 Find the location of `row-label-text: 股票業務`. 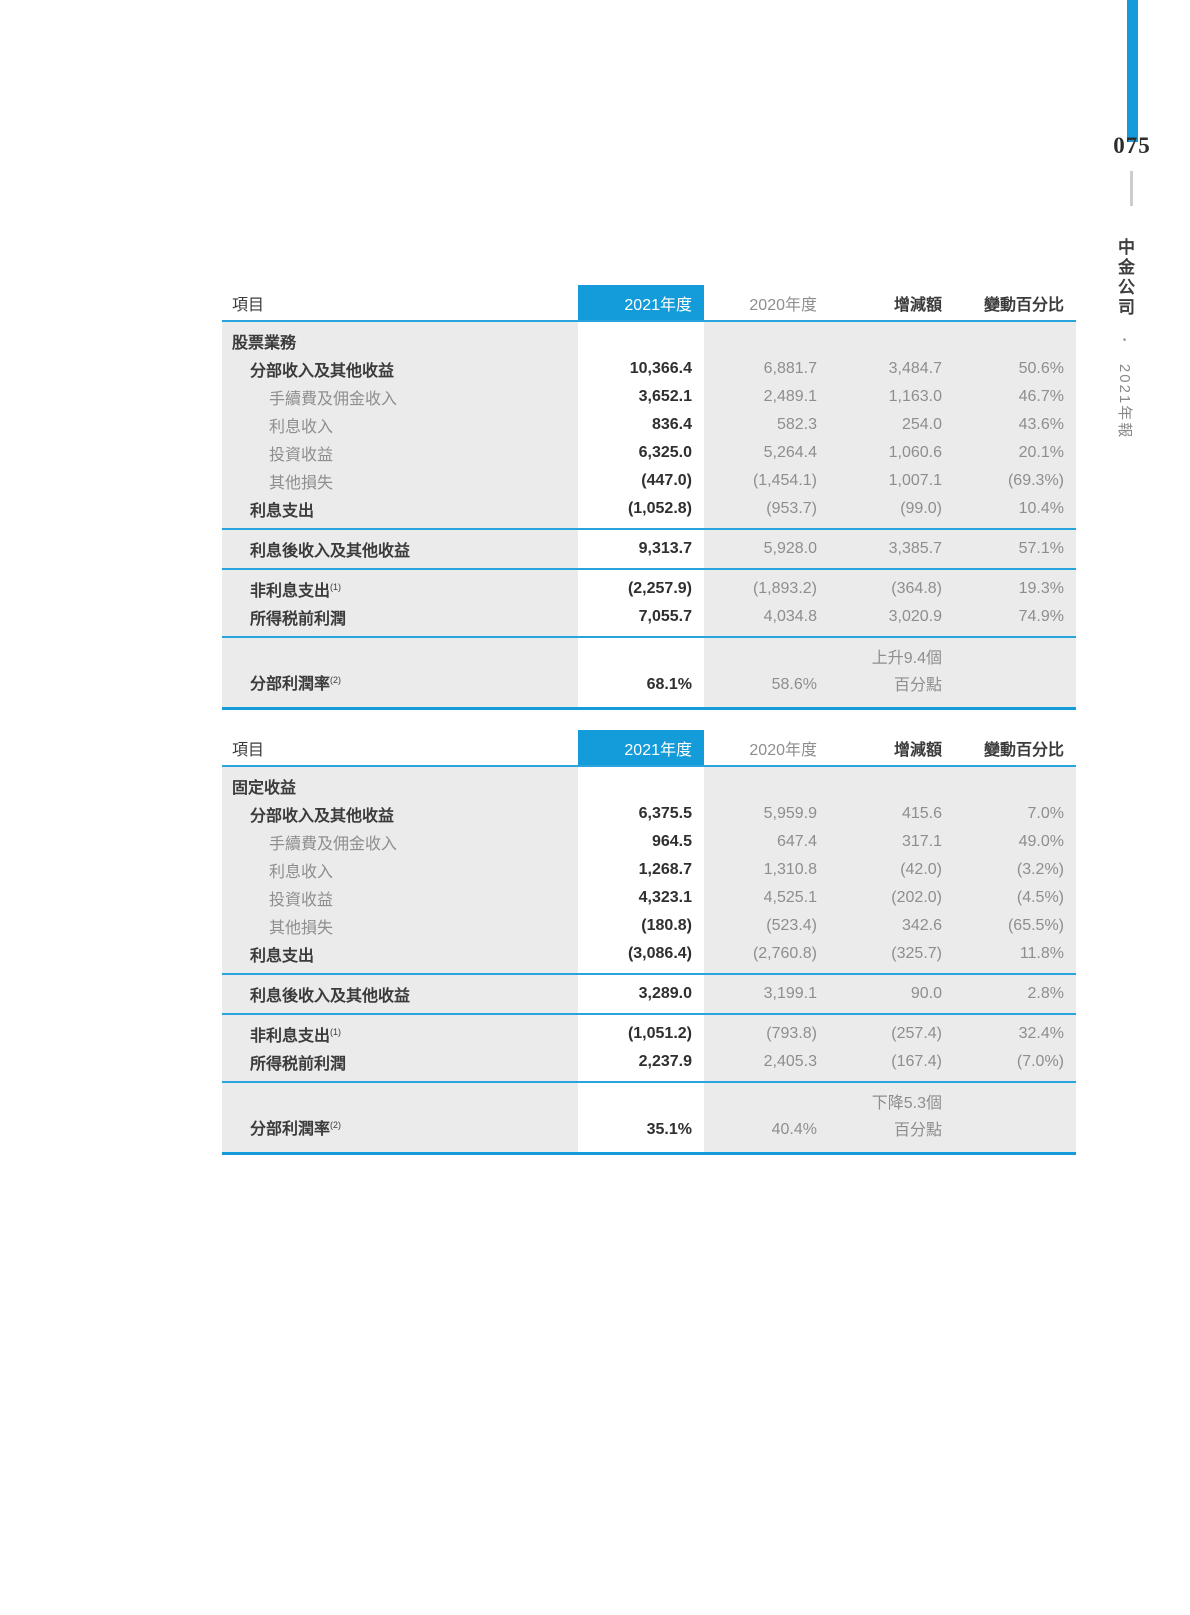

row-label-text: 股票業務 is located at coordinates (264, 343).